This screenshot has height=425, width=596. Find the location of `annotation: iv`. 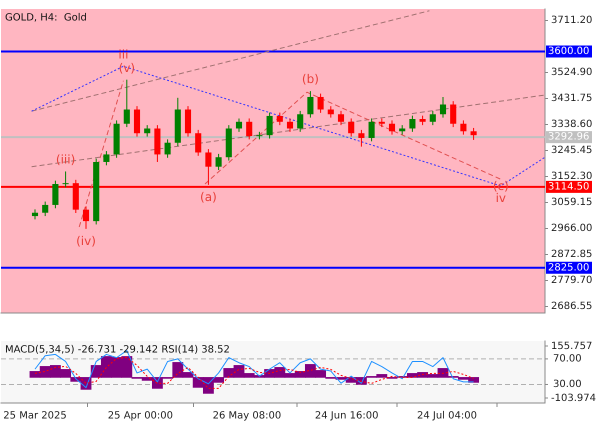

annotation: iv is located at coordinates (501, 198).